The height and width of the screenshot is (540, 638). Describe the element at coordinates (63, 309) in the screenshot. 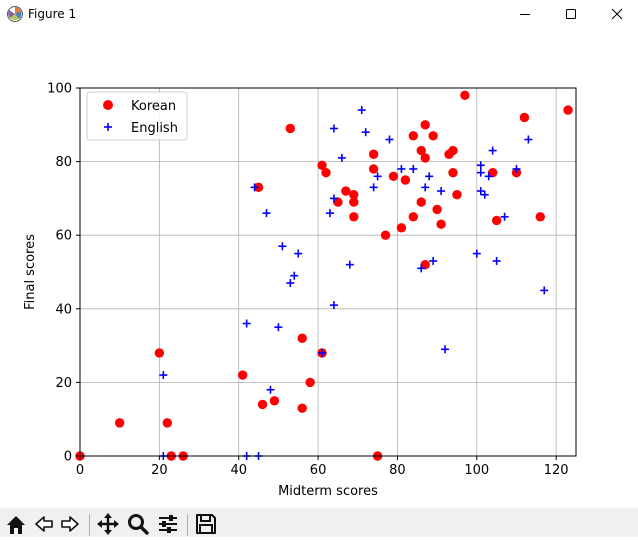

I see `y-tick-label: 40` at that location.